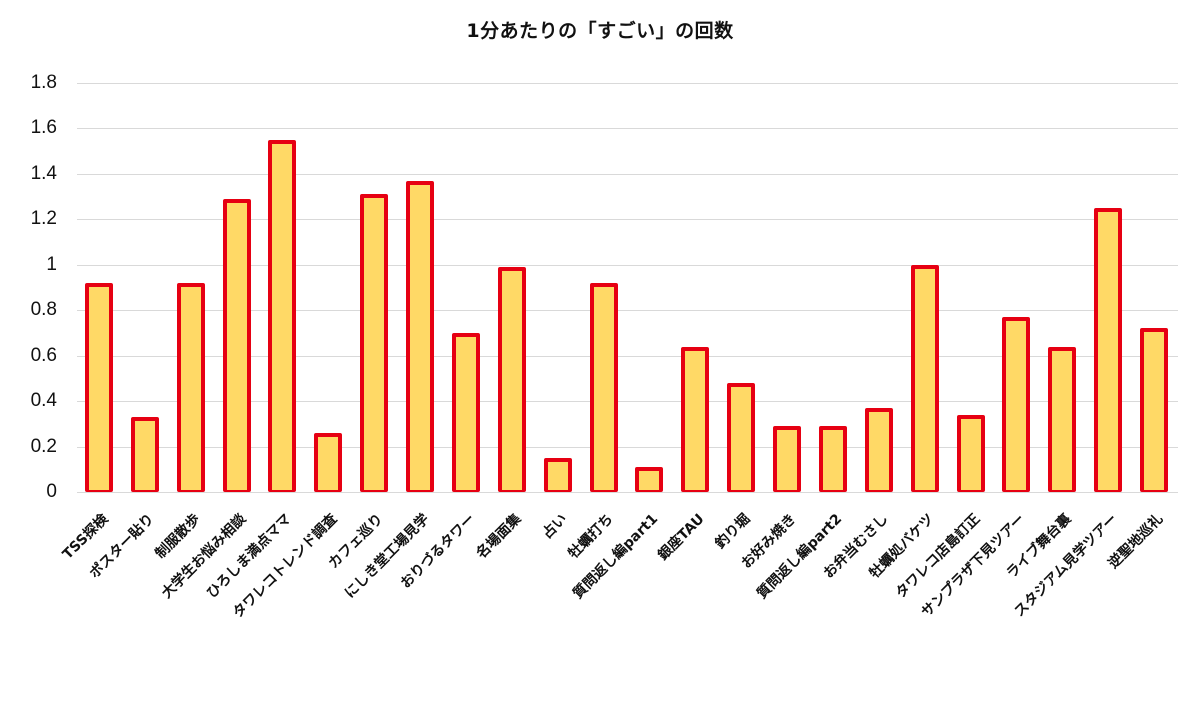 The height and width of the screenshot is (703, 1200). Describe the element at coordinates (681, 537) in the screenshot. I see `x-tick-label: 銀座TAU` at that location.